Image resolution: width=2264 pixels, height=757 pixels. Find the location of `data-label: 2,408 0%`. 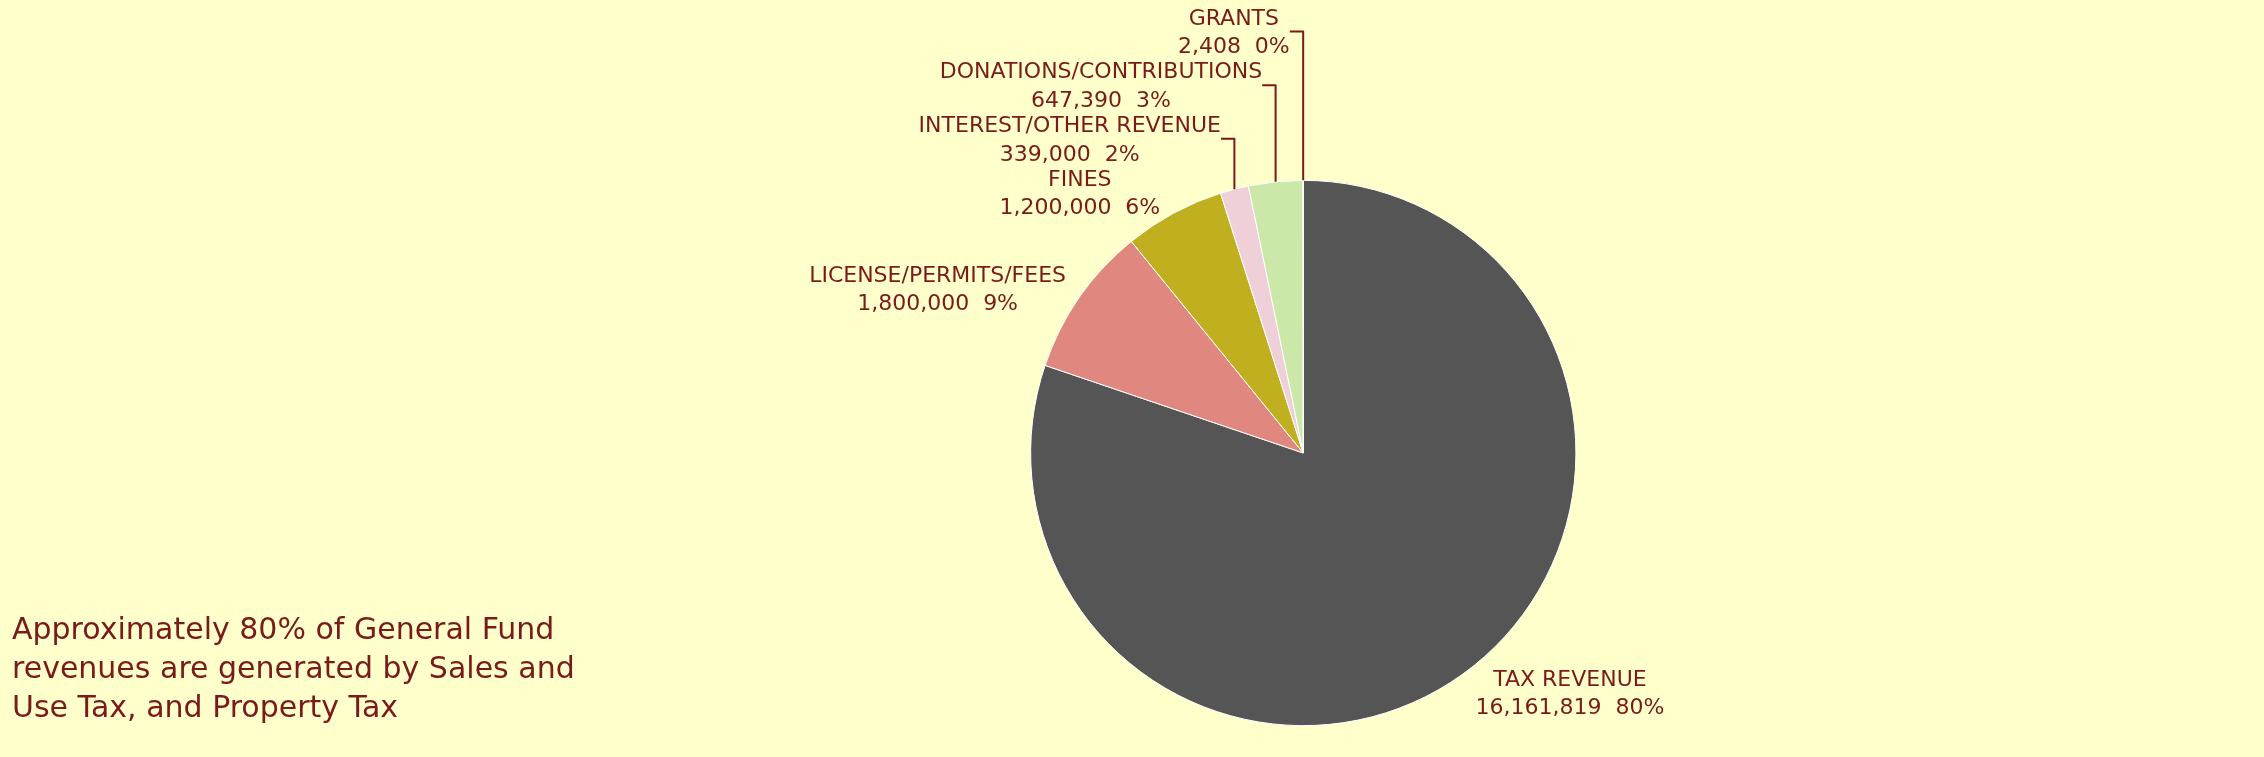

data-label: 2,408 0% is located at coordinates (1233, 46).